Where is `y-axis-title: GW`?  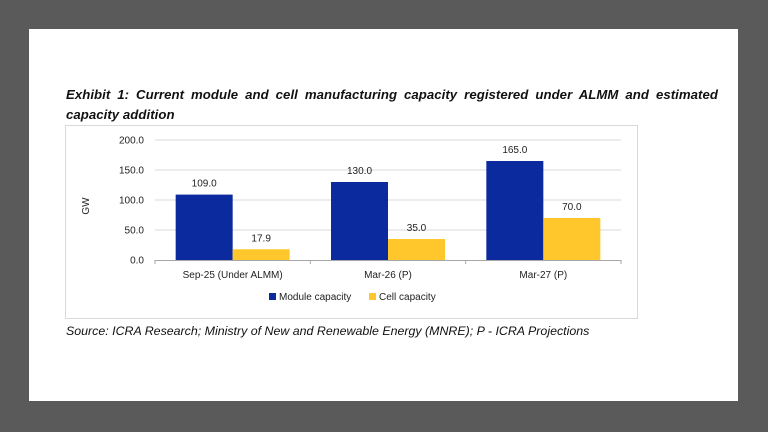
y-axis-title: GW is located at coordinates (86, 206).